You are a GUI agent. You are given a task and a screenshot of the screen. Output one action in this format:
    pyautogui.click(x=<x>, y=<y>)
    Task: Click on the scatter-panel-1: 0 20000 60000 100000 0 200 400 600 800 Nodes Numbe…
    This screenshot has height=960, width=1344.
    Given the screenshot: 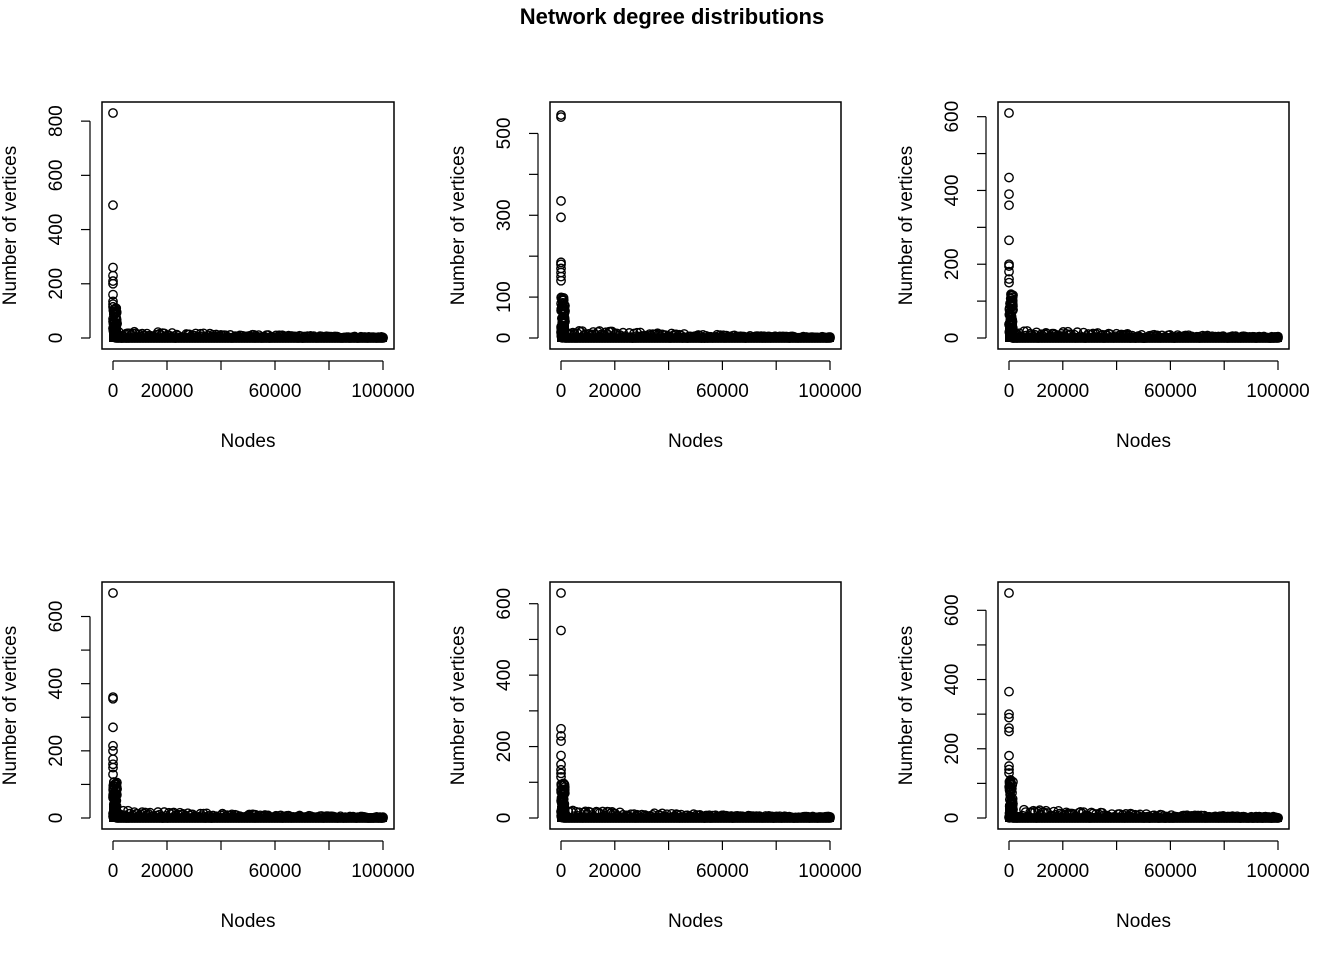 What is the action you would take?
    pyautogui.click(x=207, y=276)
    